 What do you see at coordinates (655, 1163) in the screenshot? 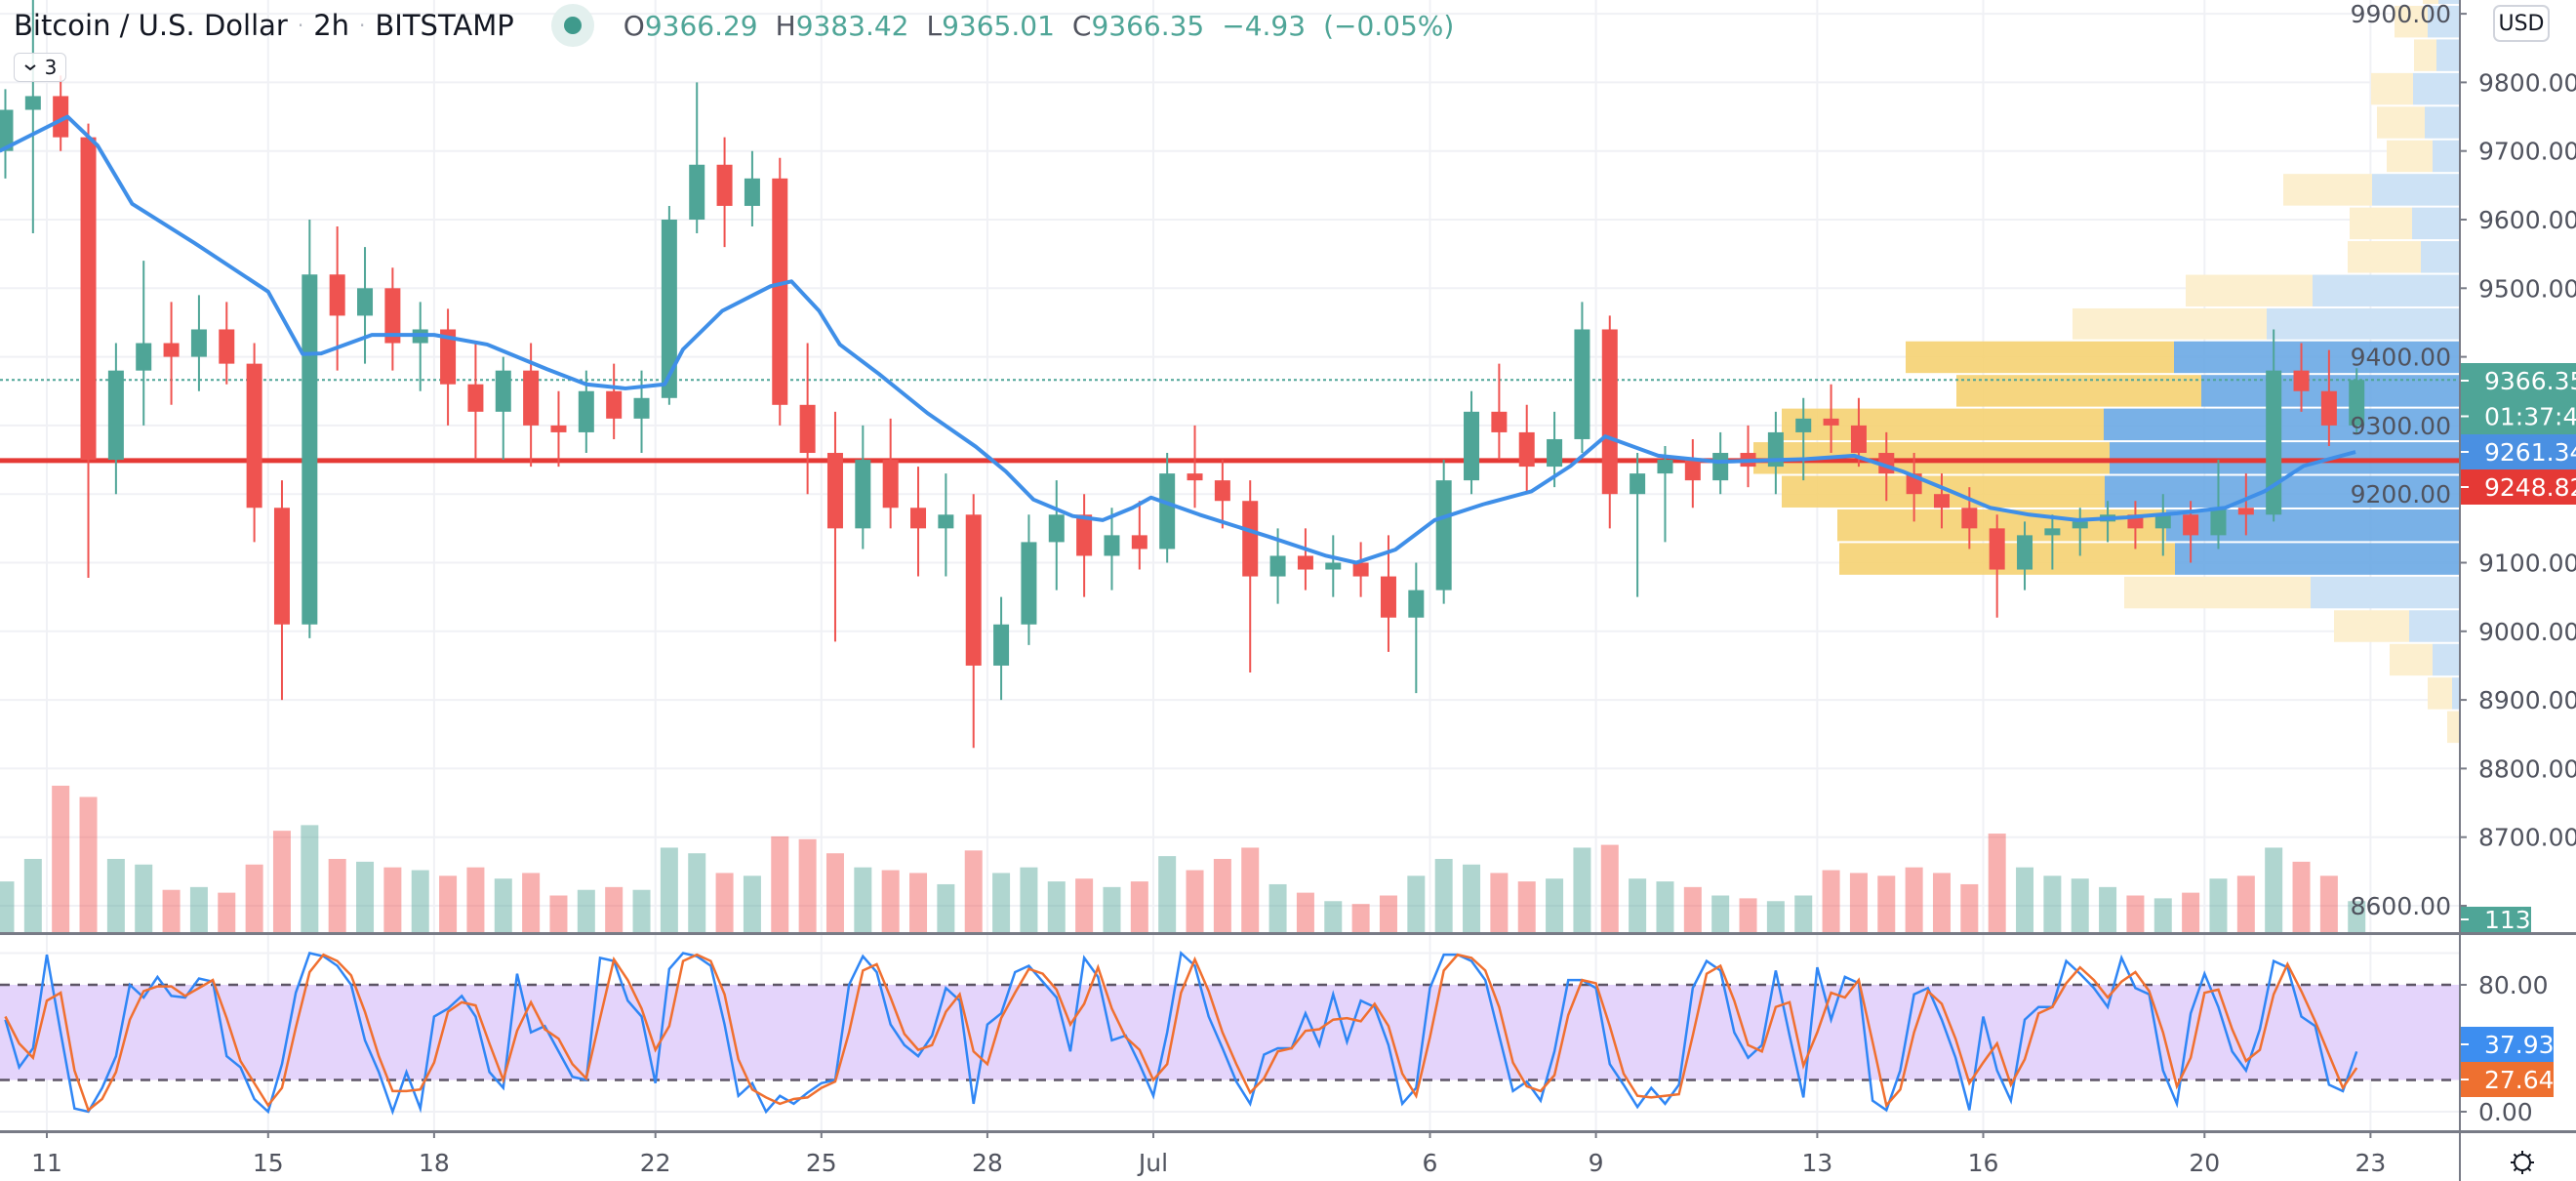
I see `time-axis-label: 22` at bounding box center [655, 1163].